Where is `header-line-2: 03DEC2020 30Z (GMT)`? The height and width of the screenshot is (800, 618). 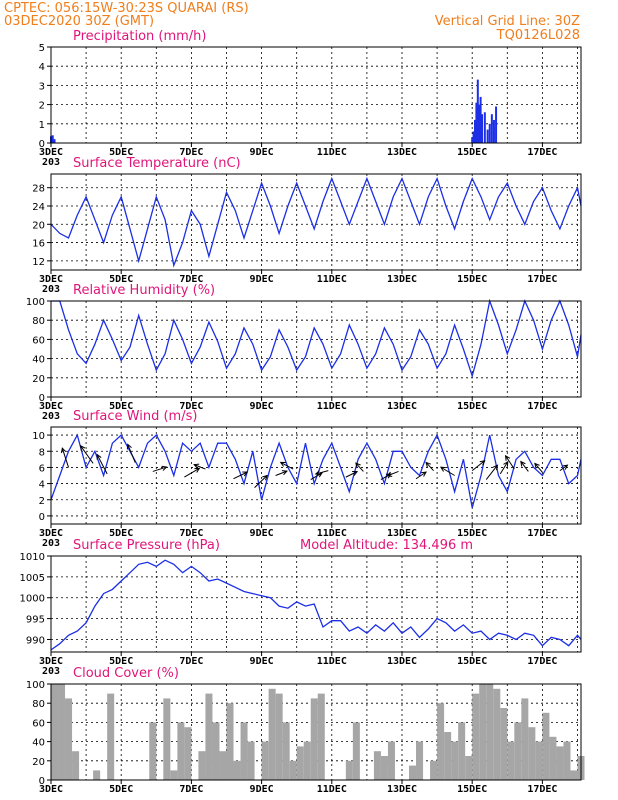 header-line-2: 03DEC2020 30Z (GMT) is located at coordinates (79, 21).